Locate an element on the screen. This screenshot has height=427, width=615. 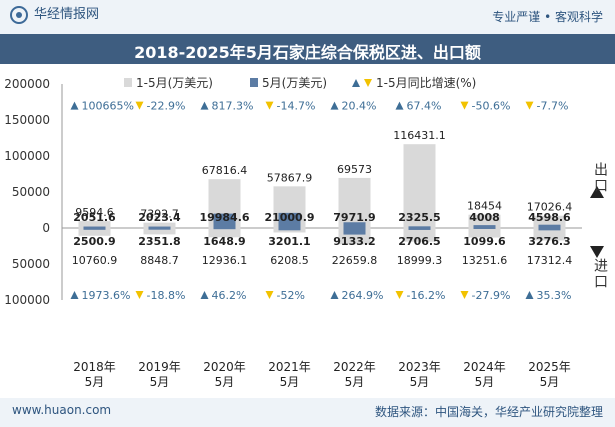
x-tick-label: 2025年 is located at coordinates (549, 367).